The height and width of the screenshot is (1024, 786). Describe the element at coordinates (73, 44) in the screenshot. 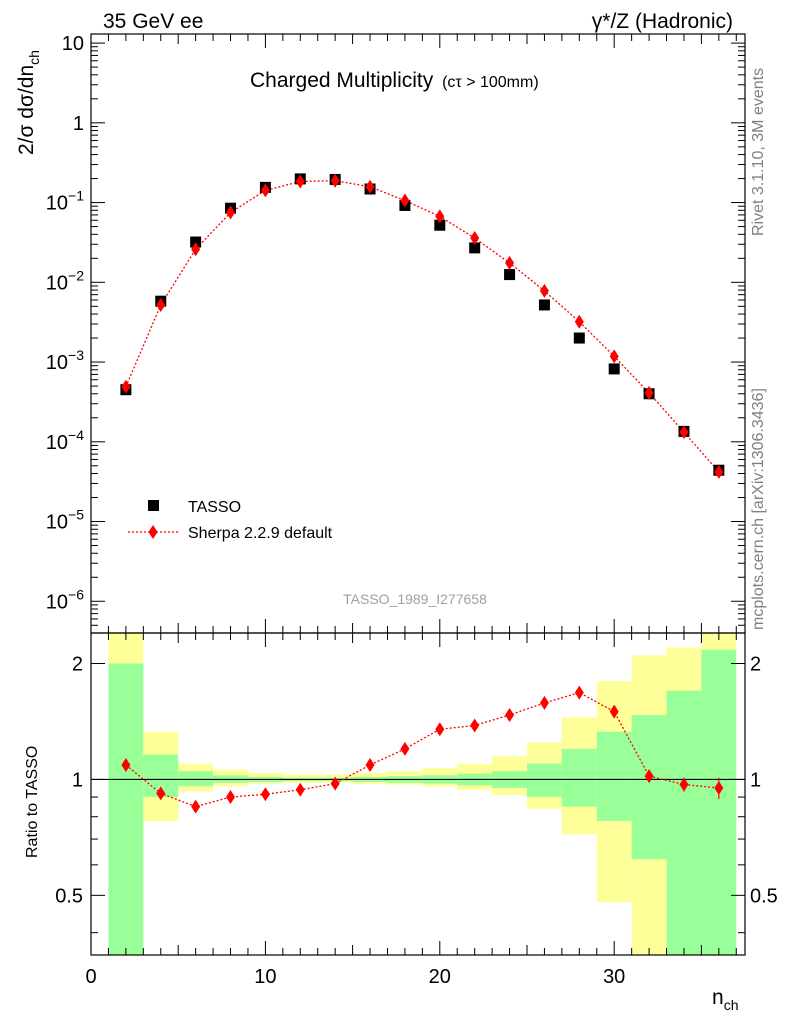

I see `main-y-tick-label: 10` at that location.